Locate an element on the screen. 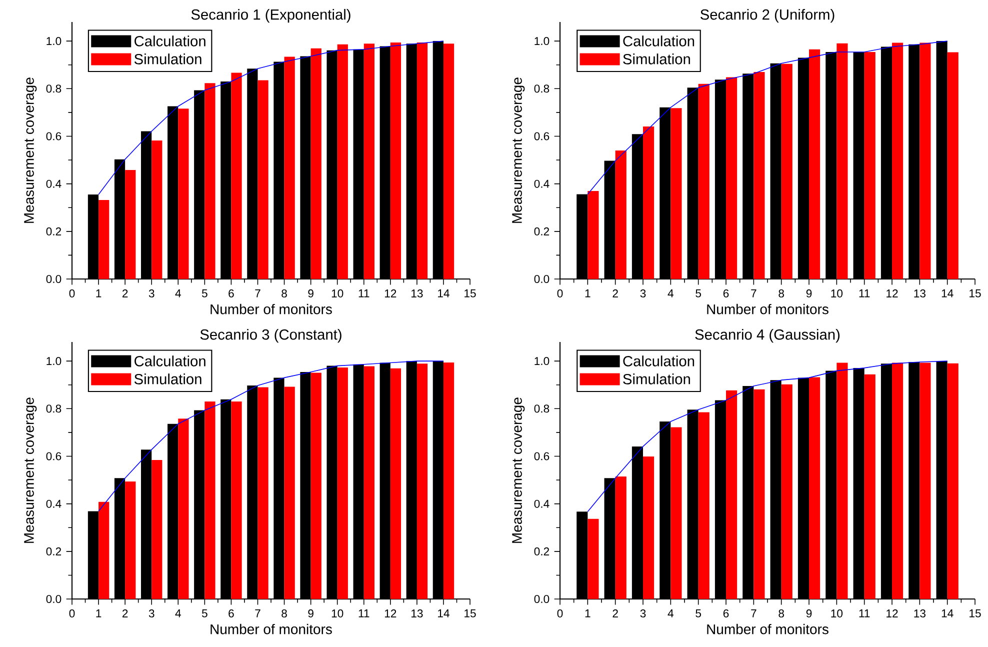 Image resolution: width=988 pixels, height=647 pixels. x-axis-title: Number of monitors is located at coordinates (271, 309).